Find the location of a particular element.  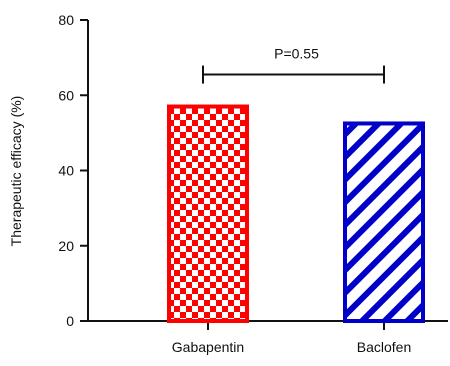

x-ticks: Gabapentin Baclofen is located at coordinates (291, 338).